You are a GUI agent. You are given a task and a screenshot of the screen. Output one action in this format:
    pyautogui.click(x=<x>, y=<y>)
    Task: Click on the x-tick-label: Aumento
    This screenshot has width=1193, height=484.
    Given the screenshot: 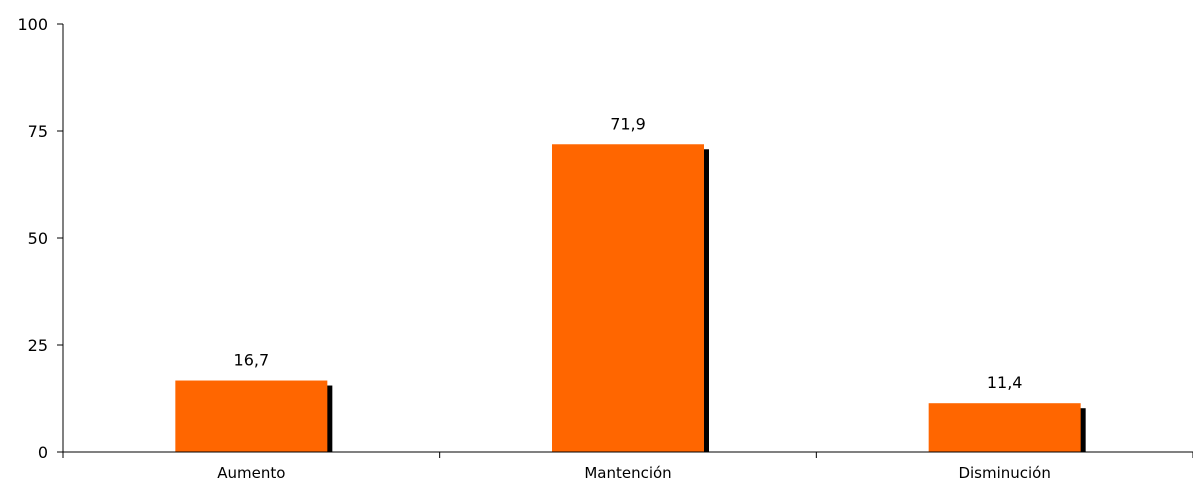 What is the action you would take?
    pyautogui.click(x=251, y=473)
    